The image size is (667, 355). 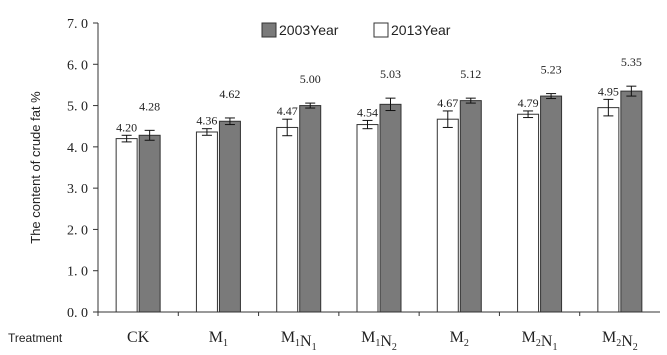 What do you see at coordinates (138, 337) in the screenshot?
I see `category-label: CK` at bounding box center [138, 337].